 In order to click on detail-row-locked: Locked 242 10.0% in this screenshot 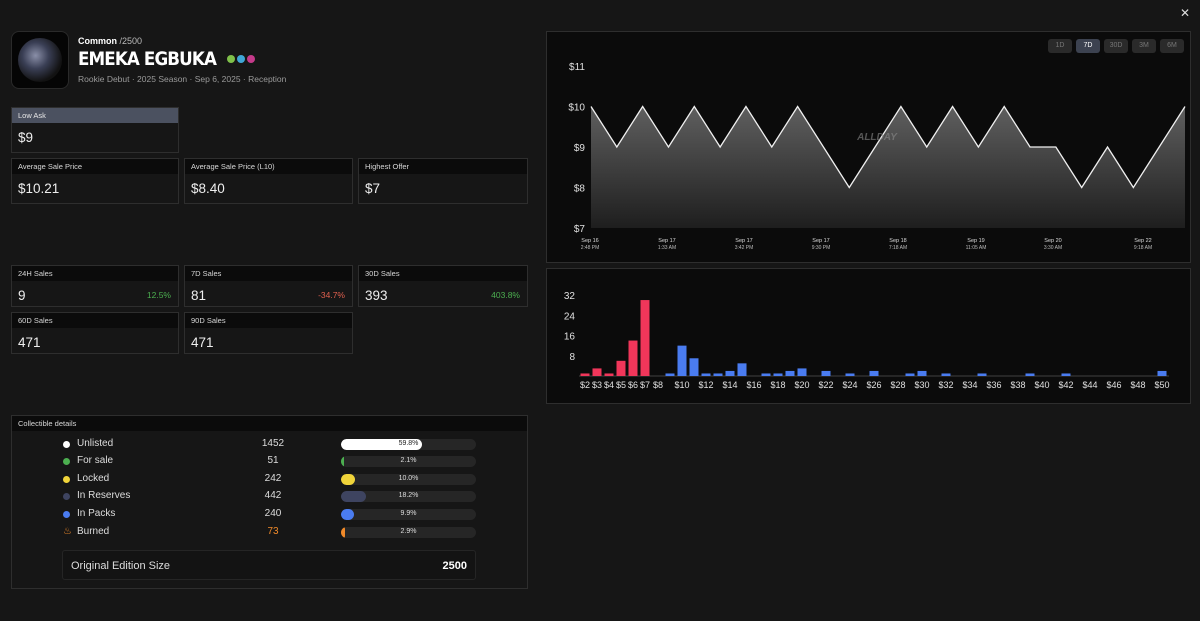, I will do `click(273, 480)`.